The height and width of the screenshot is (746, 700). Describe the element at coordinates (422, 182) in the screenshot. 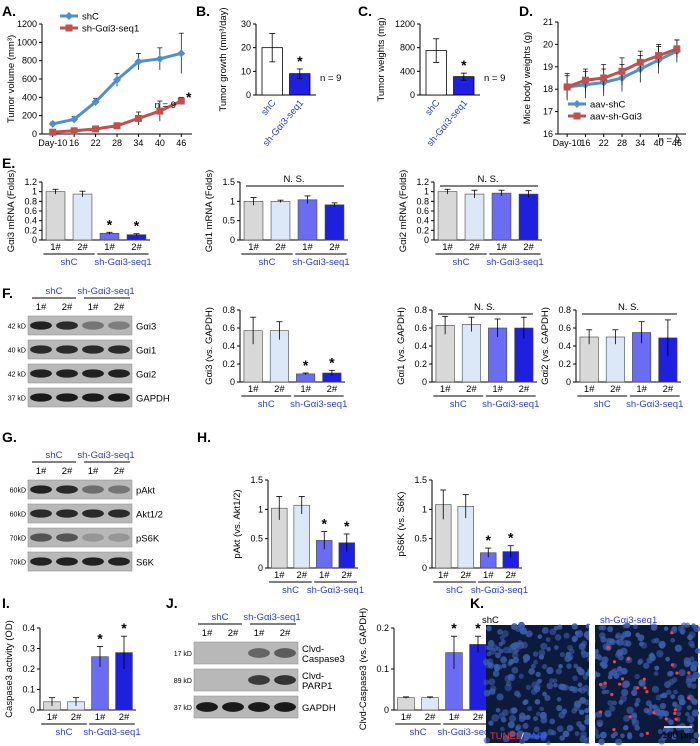

I see `y-tick-label: 1.2` at that location.